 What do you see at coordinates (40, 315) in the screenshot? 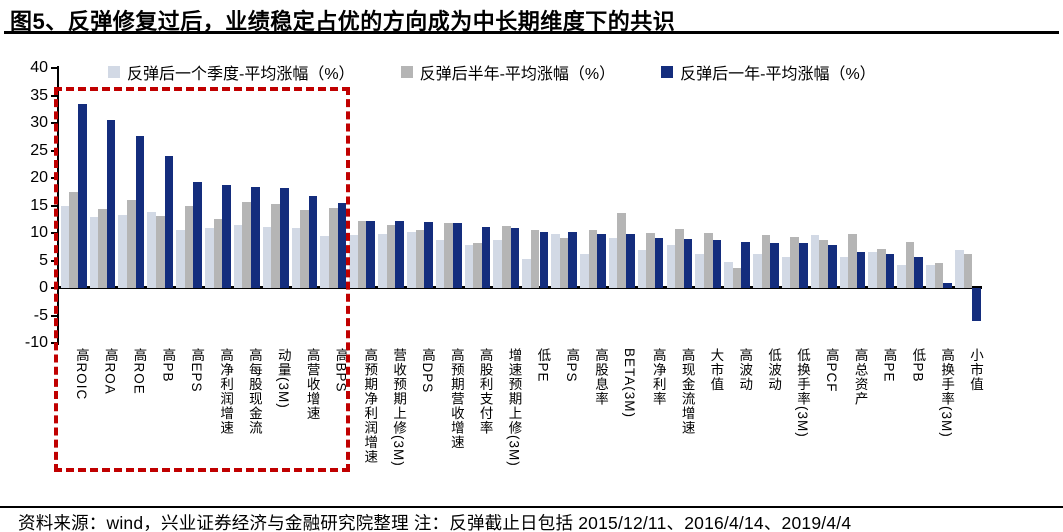
I see `y-axis-tick-label: -5` at bounding box center [40, 315].